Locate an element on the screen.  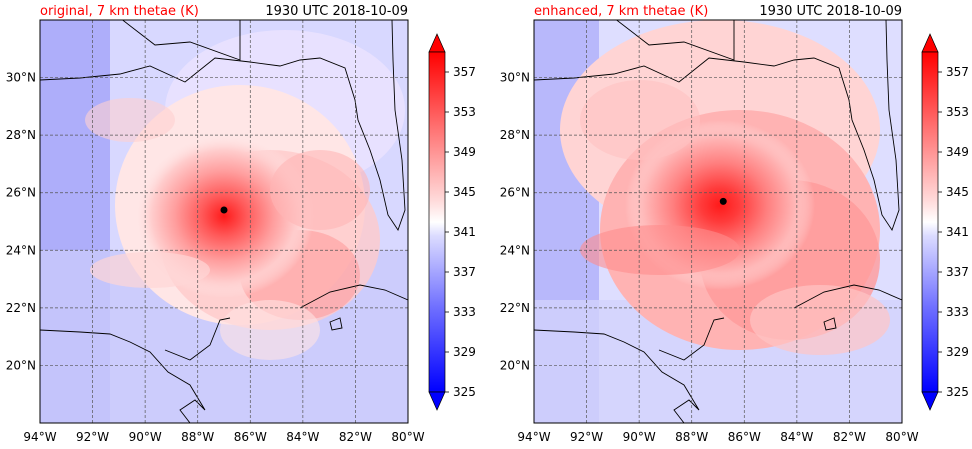
panel-timestamp-original: 1930 UTC 2018-10-09 is located at coordinates (336, 11).